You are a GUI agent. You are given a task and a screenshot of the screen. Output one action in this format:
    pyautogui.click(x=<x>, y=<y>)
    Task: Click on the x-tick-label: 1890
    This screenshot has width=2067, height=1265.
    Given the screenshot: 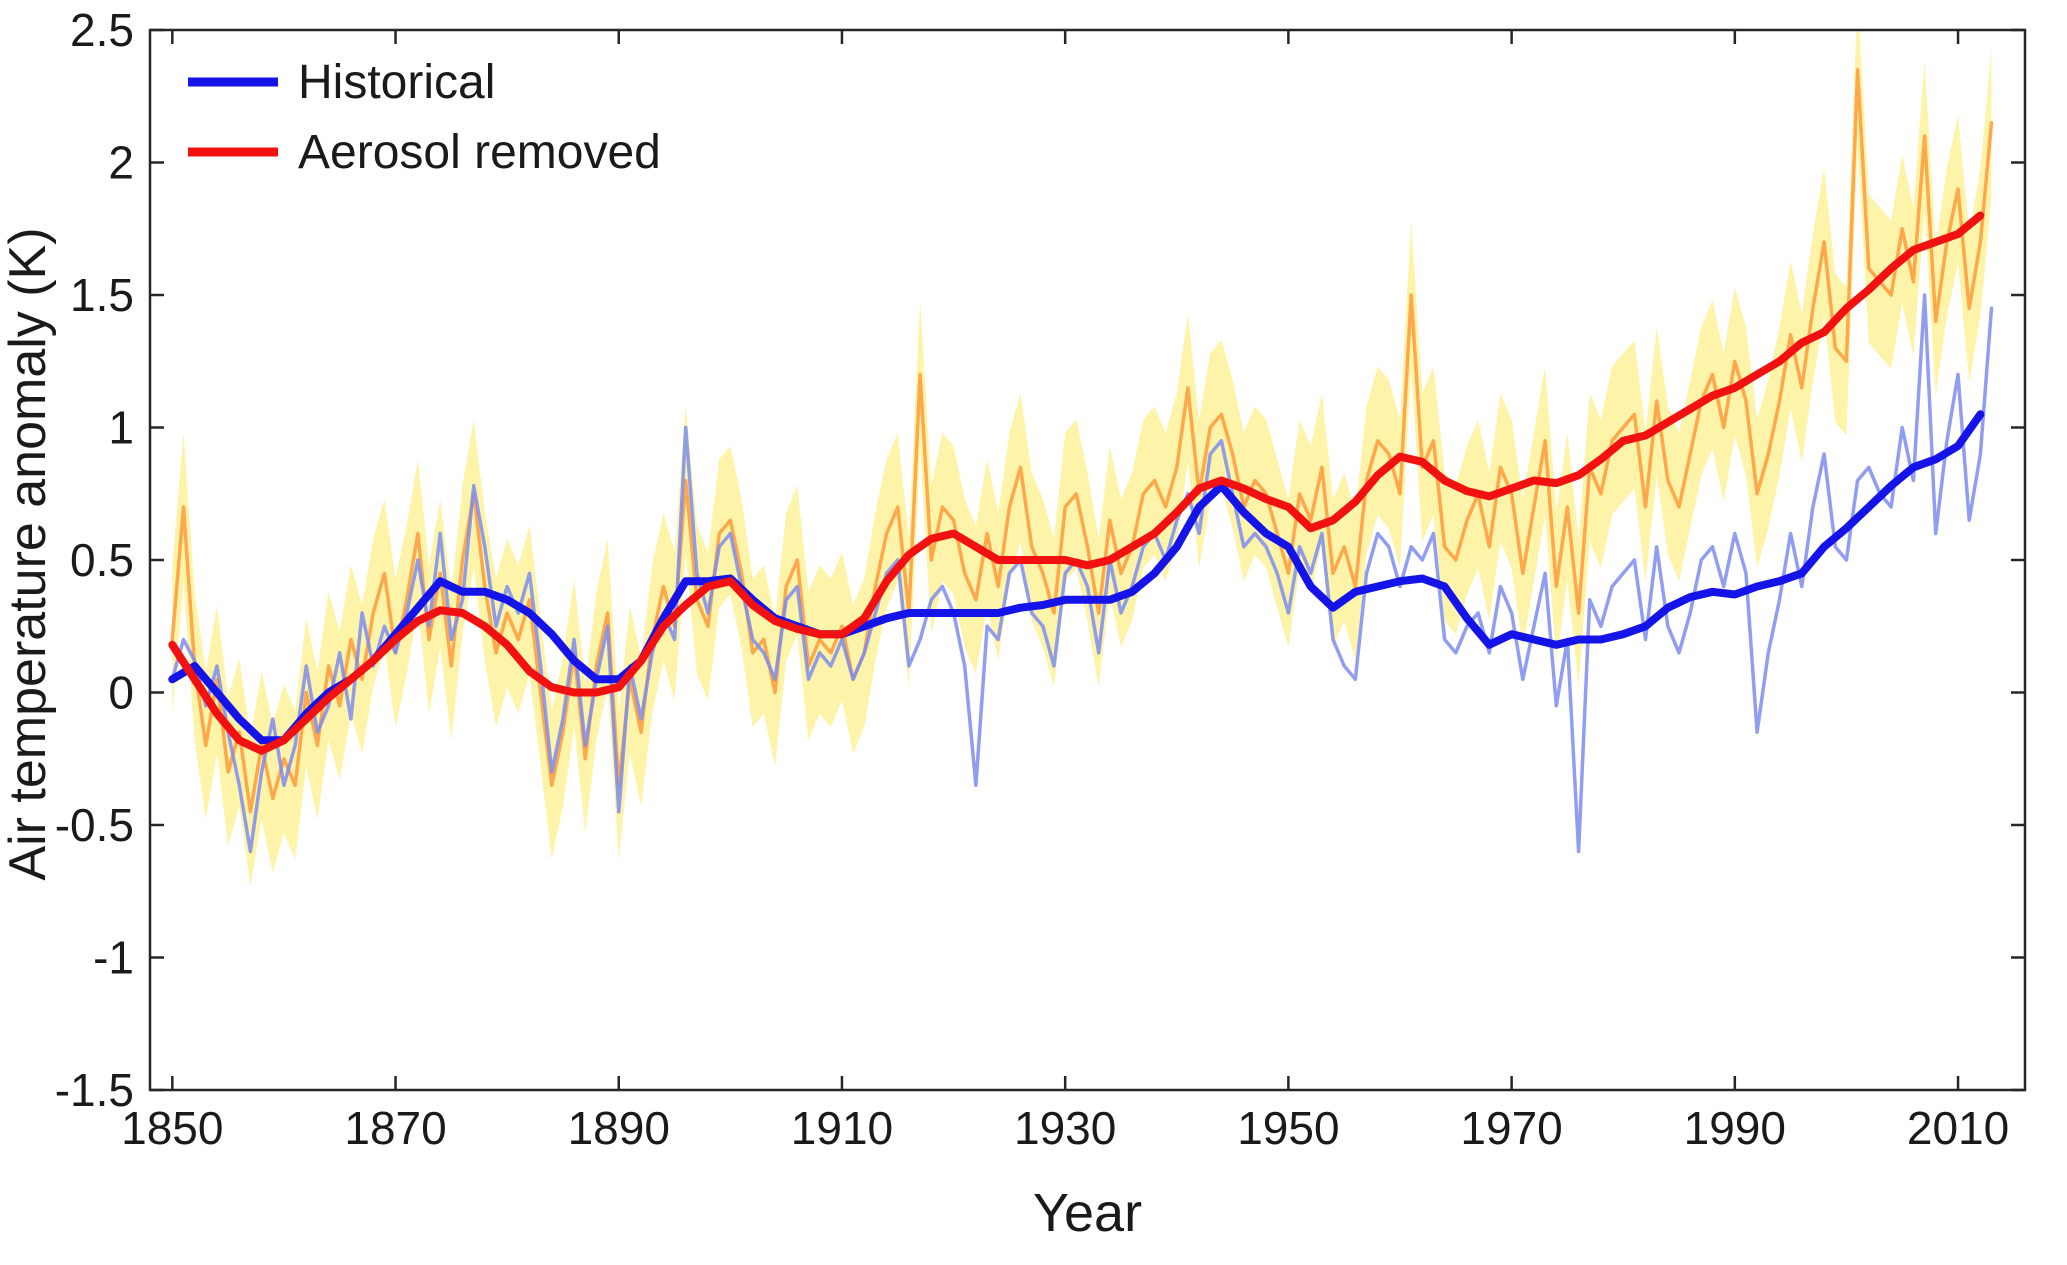 What is the action you would take?
    pyautogui.click(x=619, y=1128)
    